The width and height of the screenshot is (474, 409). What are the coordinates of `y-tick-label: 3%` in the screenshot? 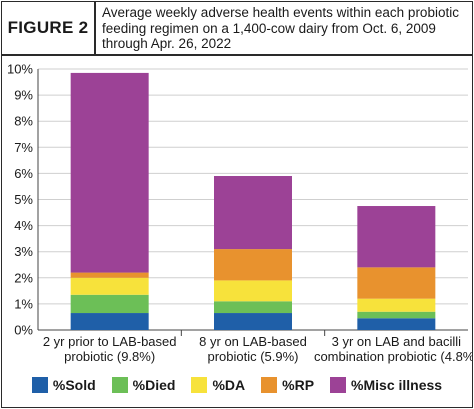 It's located at (23, 251).